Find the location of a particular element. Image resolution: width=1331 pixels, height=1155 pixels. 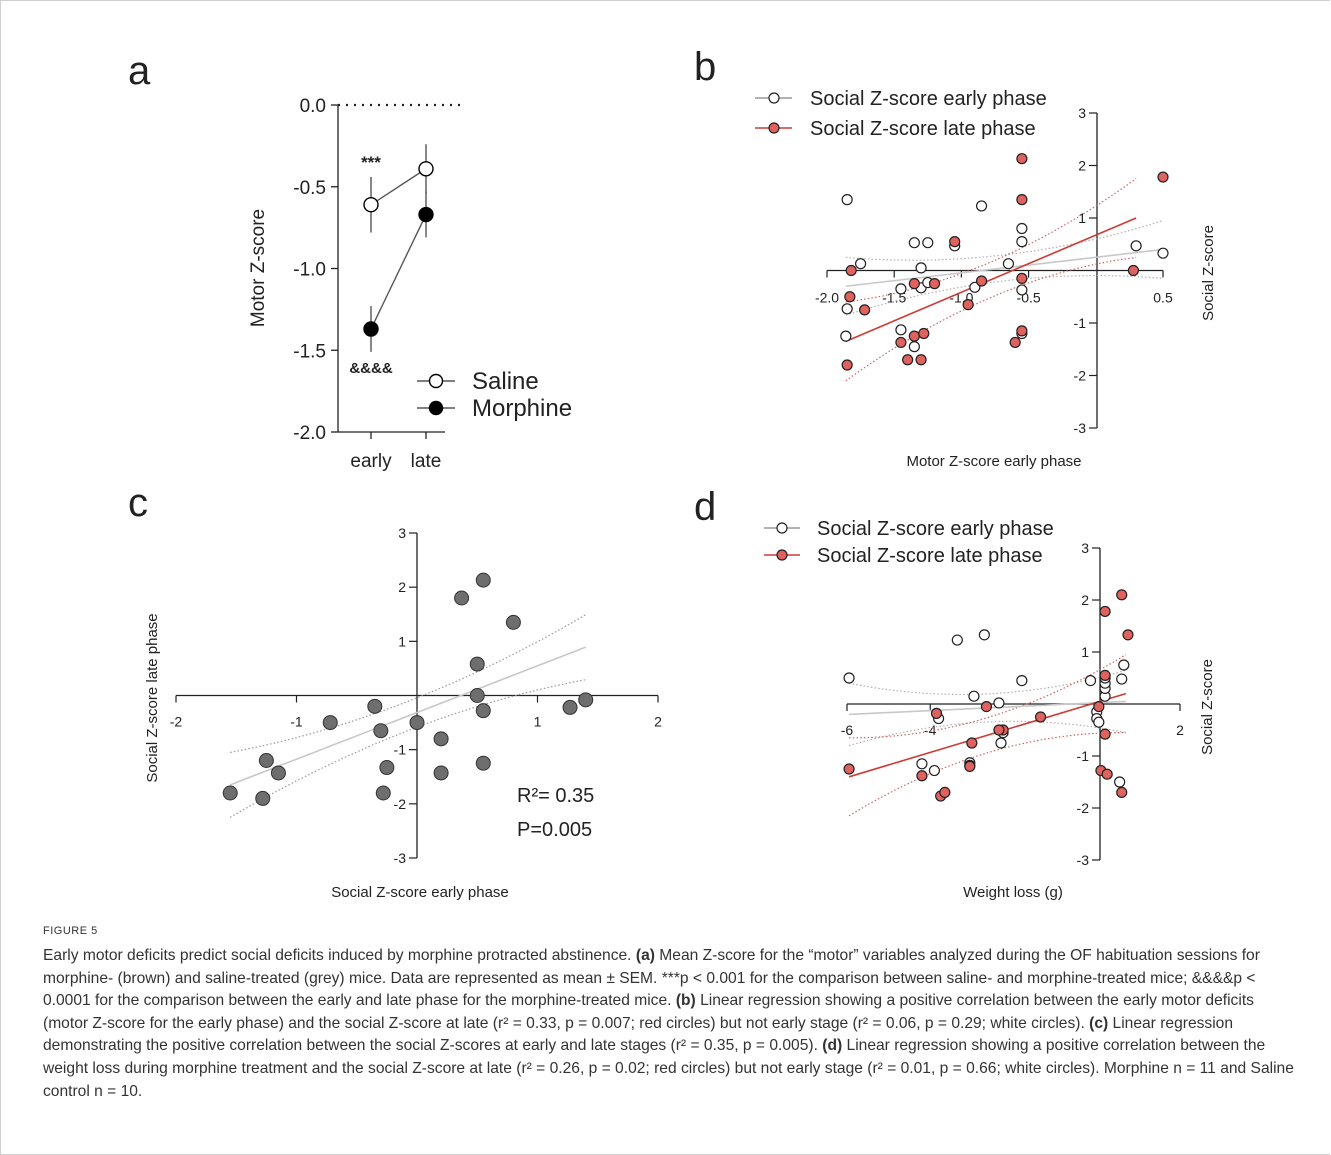

legend-label: Social Z-score early phase is located at coordinates (935, 529).